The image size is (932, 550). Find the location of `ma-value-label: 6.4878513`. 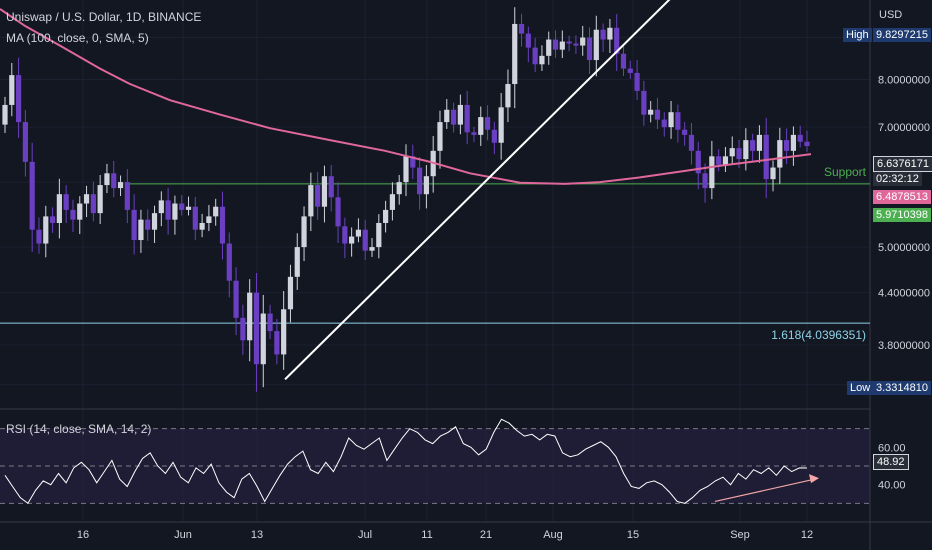

ma-value-label: 6.4878513 is located at coordinates (902, 197).